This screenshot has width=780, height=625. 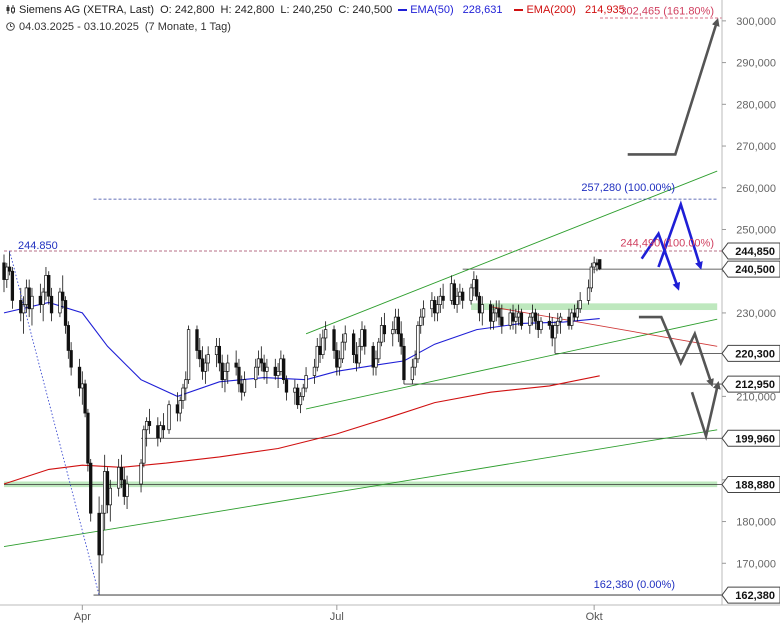 I want to click on x-tick-label: Jul, so click(x=337, y=617).